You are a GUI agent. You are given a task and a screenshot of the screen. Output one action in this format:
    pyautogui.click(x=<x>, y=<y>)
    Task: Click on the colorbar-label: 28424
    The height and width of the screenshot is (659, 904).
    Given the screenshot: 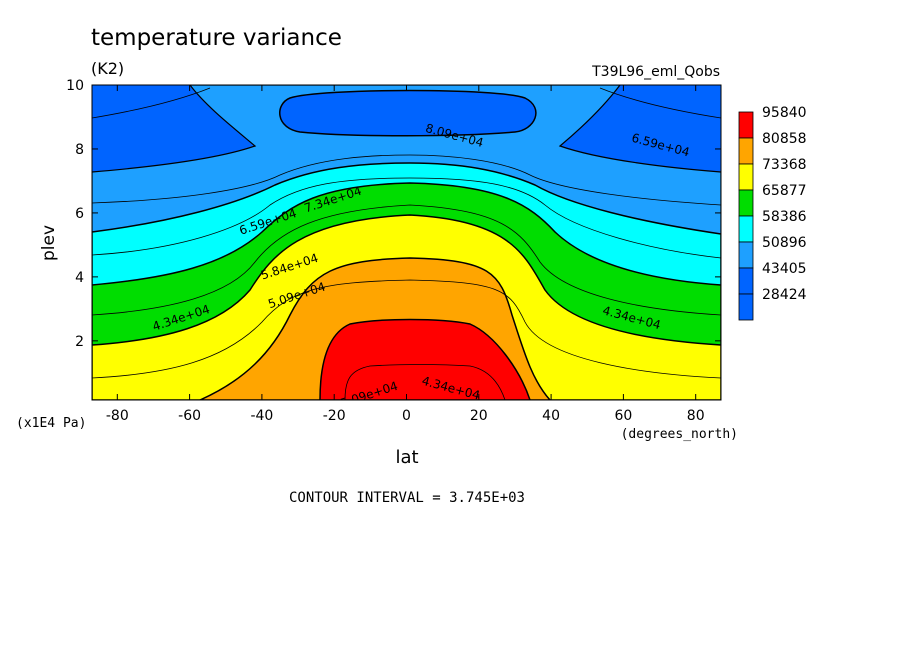 What is the action you would take?
    pyautogui.click(x=784, y=295)
    